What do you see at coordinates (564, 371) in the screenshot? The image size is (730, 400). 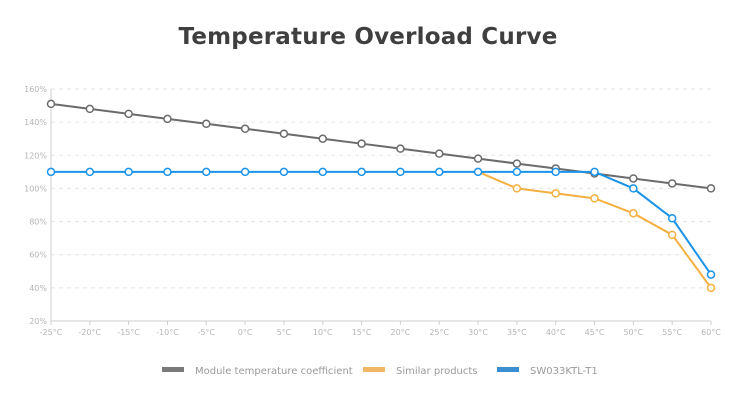 I see `legend-label: SW033KTL-T1` at bounding box center [564, 371].